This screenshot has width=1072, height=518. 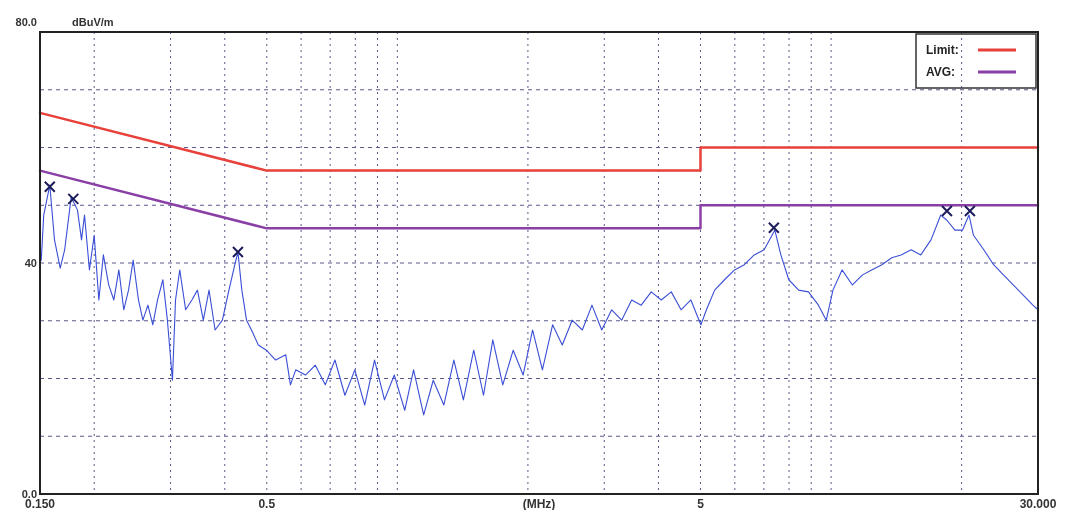 What do you see at coordinates (267, 504) in the screenshot?
I see `x-tick-label: 0.5` at bounding box center [267, 504].